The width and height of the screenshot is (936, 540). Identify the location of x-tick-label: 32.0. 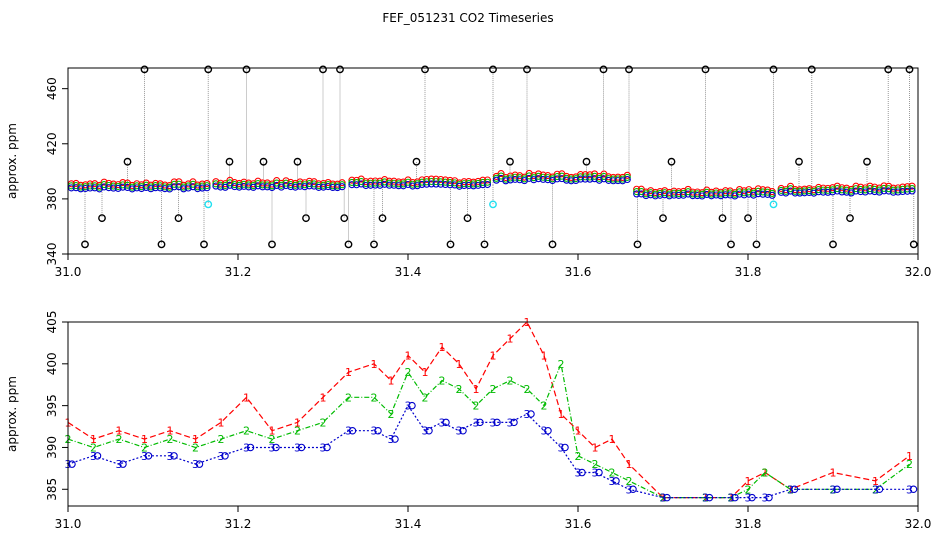
(918, 272).